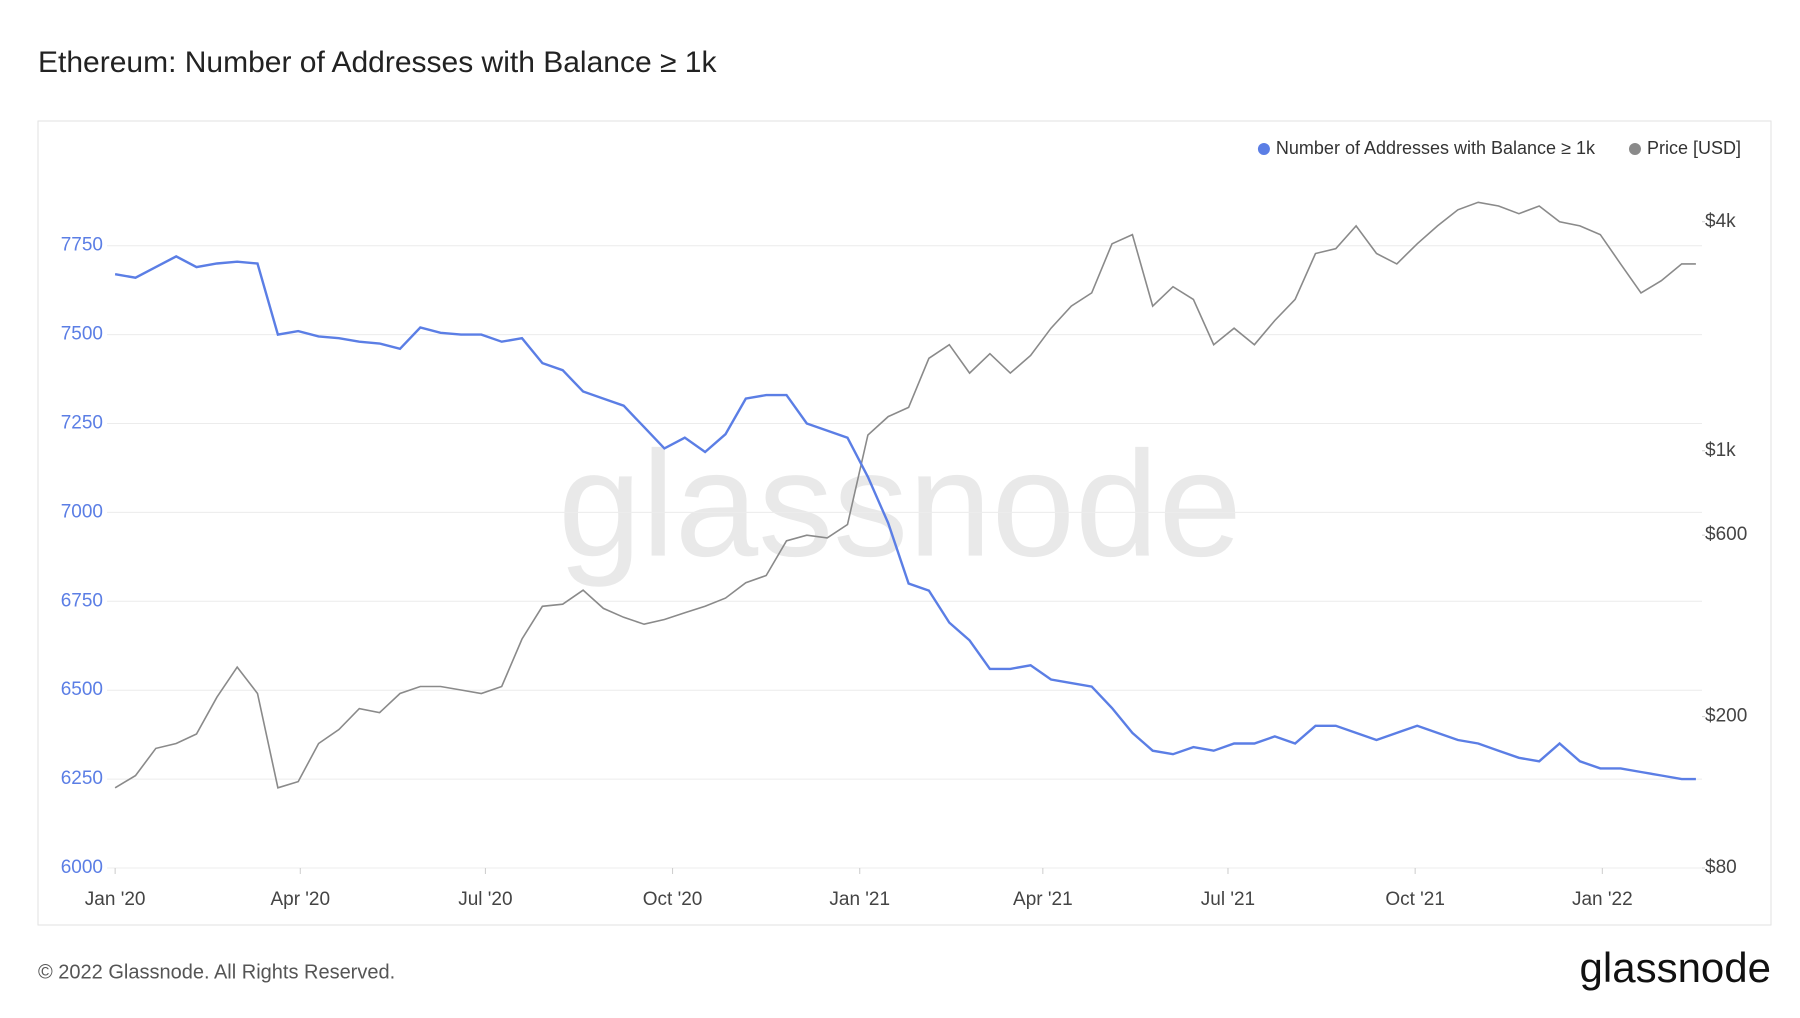 The image size is (1800, 1018). What do you see at coordinates (82, 334) in the screenshot?
I see `y-tick-label: 7500` at bounding box center [82, 334].